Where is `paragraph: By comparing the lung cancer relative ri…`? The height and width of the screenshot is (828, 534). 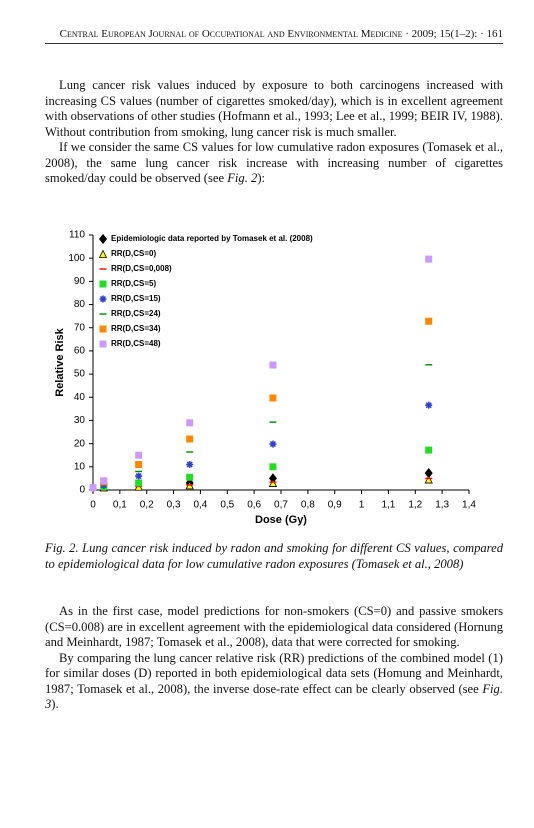
paragraph: By comparing the lung cancer relative ri… is located at coordinates (274, 682).